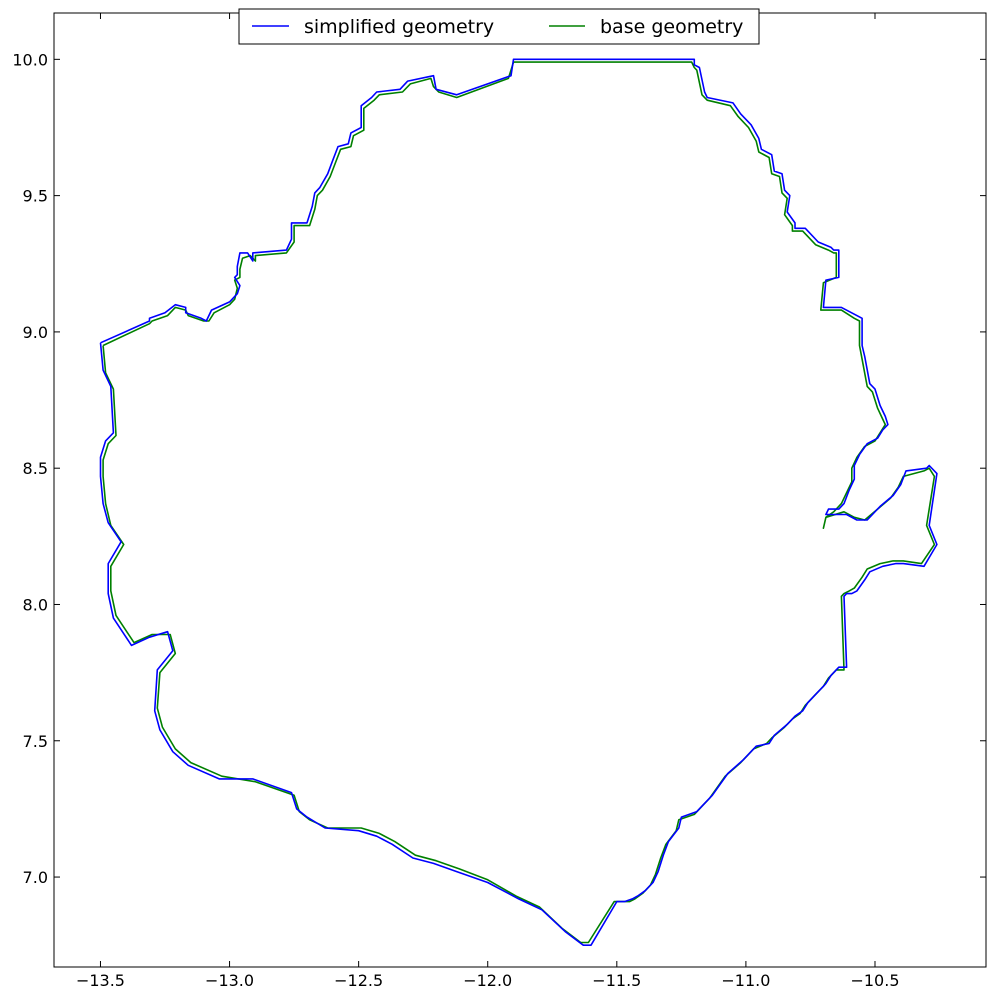 The height and width of the screenshot is (1000, 1000). What do you see at coordinates (30, 59) in the screenshot?
I see `y-tick-label: 10.0` at bounding box center [30, 59].